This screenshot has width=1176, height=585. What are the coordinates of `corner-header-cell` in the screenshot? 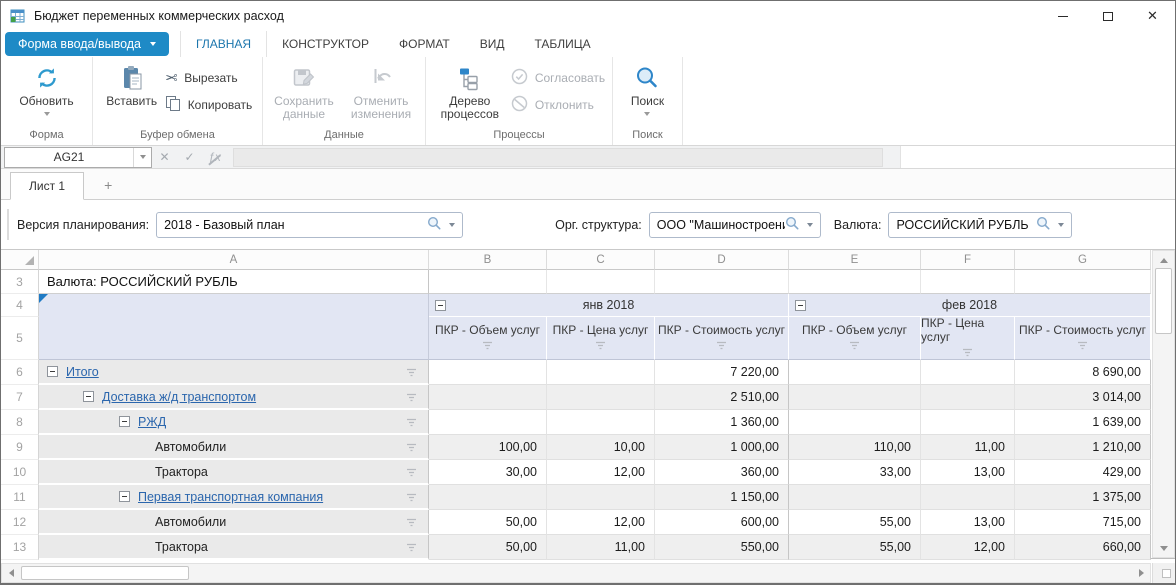 It's located at (234, 327).